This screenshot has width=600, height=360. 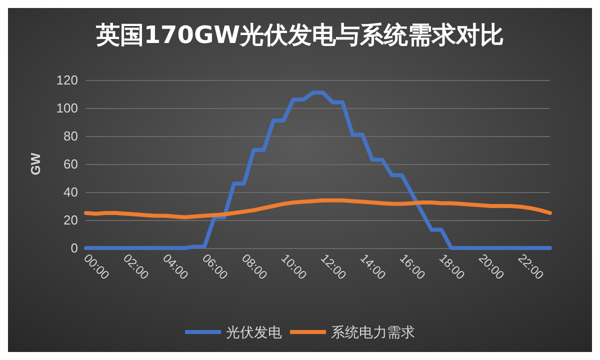 What do you see at coordinates (254, 332) in the screenshot?
I see `legend-label: 光伏发电` at bounding box center [254, 332].